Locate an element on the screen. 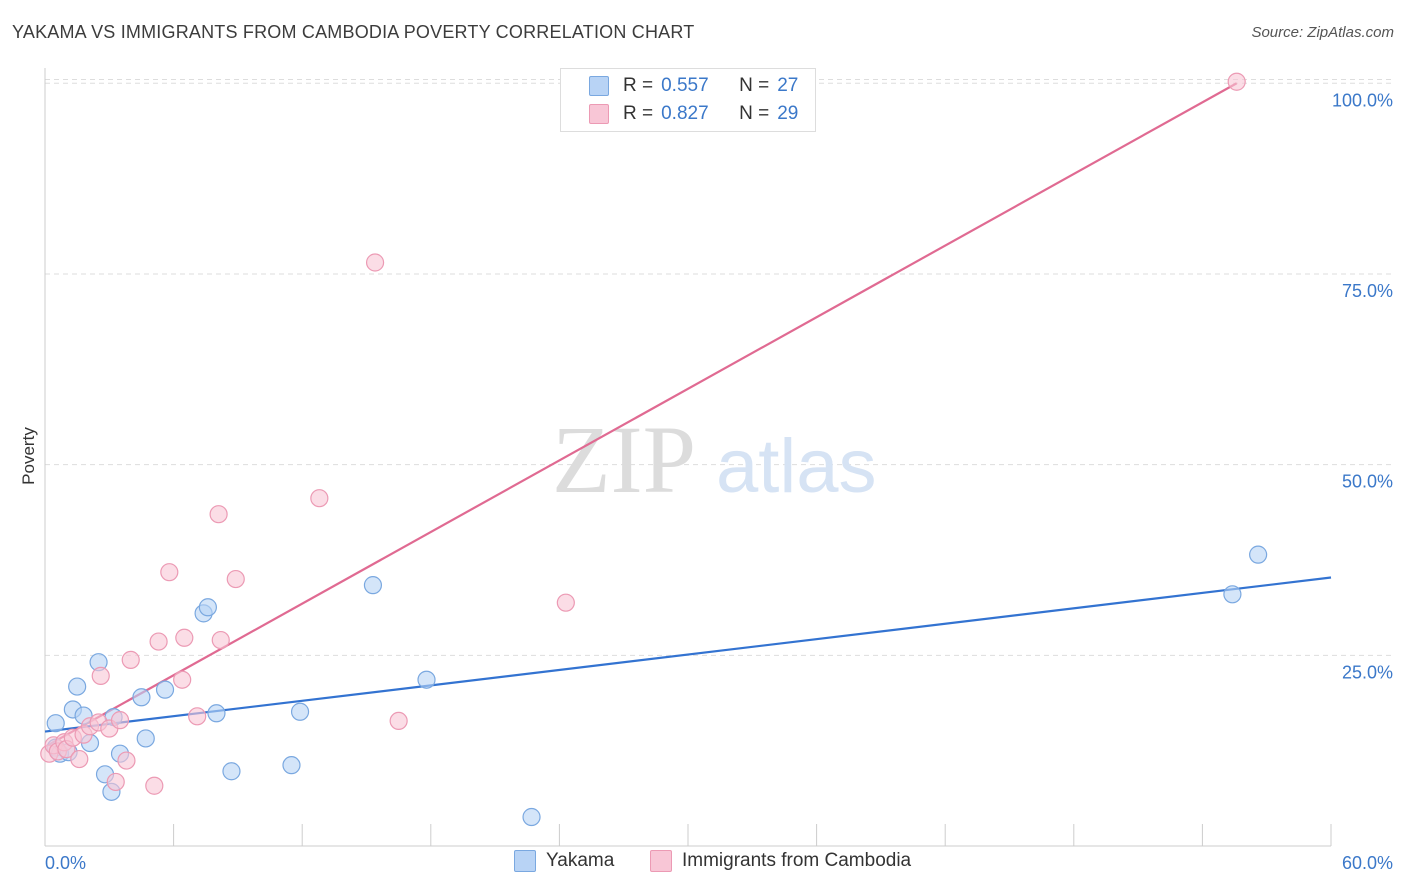  yakama-legend-swatch is located at coordinates (525, 861).